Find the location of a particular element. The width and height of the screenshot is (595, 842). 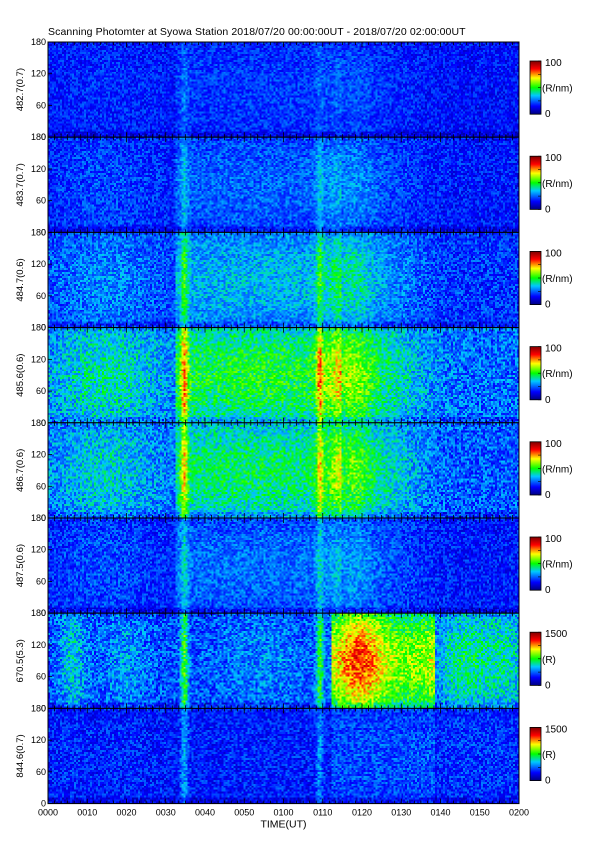

panel-ylabel: 485.6(0.6) is located at coordinates (20, 375).